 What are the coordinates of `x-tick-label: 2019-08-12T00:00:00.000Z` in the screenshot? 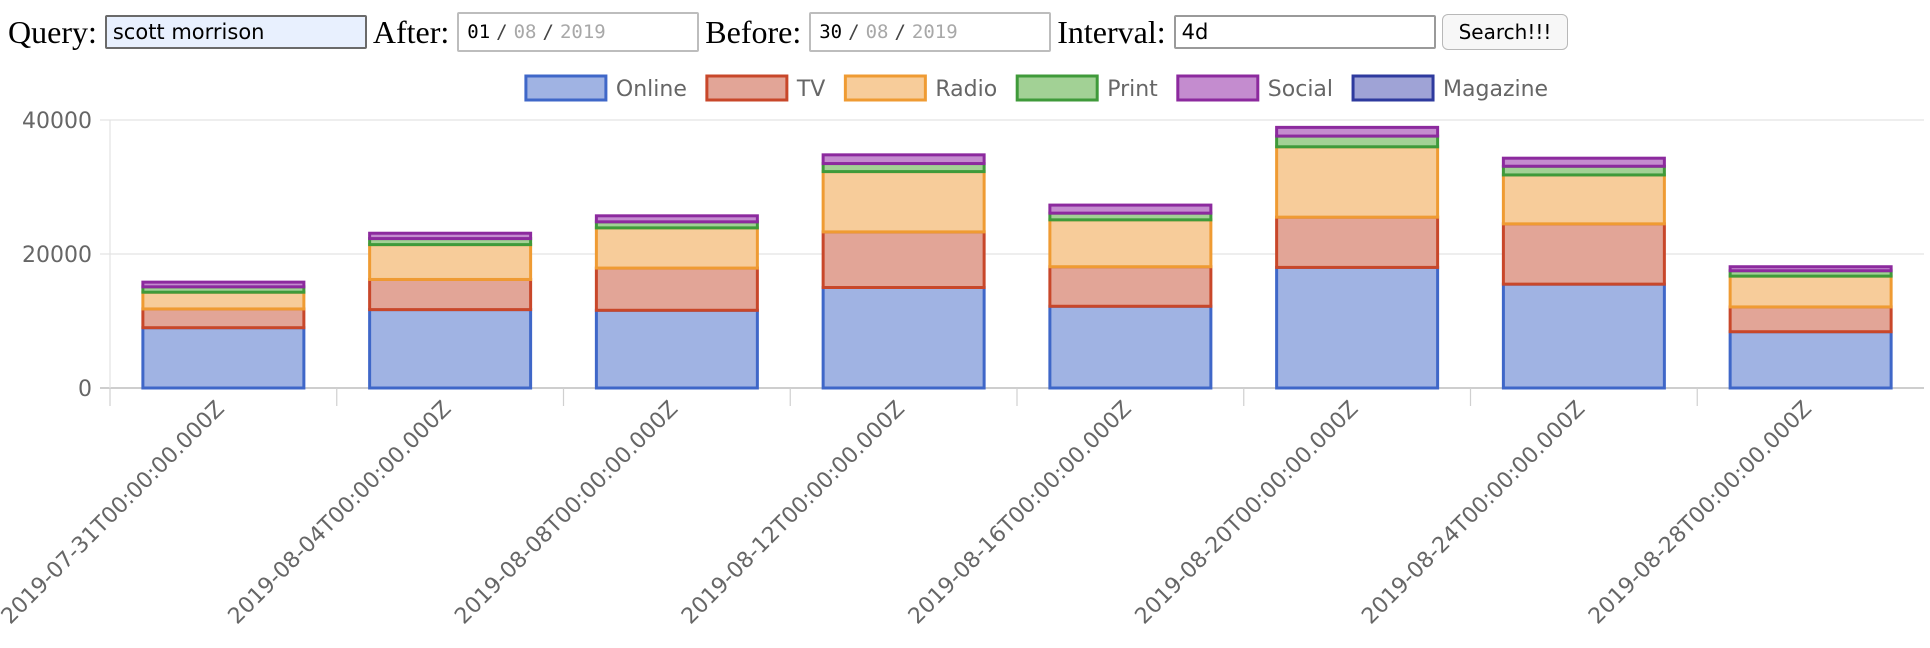 It's located at (793, 513).